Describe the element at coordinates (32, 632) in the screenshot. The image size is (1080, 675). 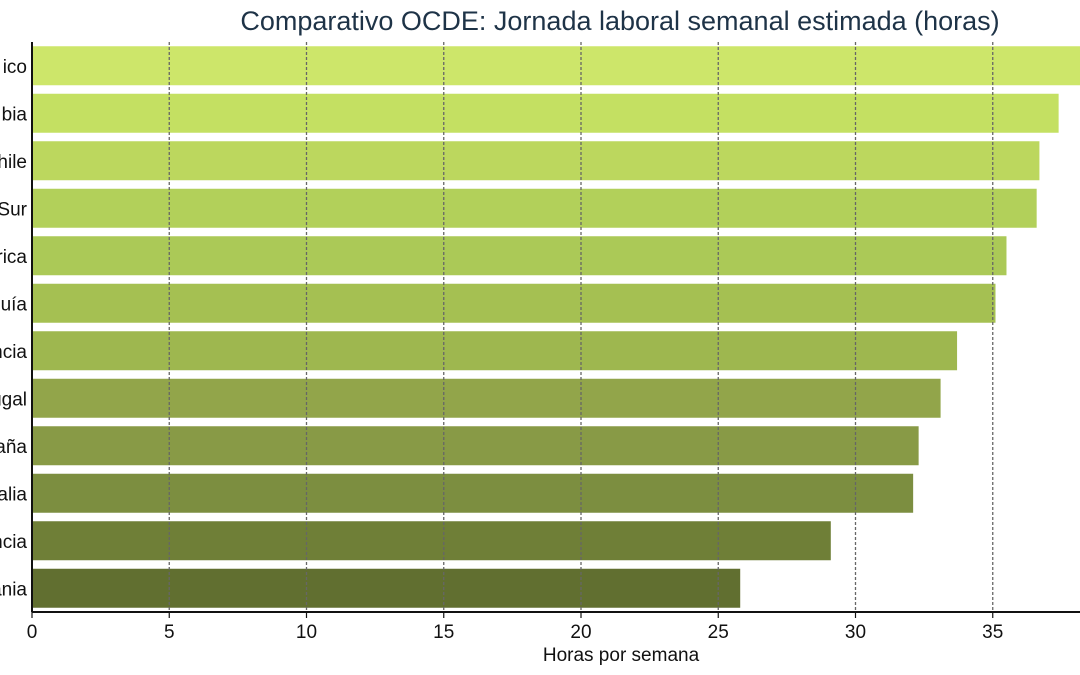
I see `x-tick-label: 0` at that location.